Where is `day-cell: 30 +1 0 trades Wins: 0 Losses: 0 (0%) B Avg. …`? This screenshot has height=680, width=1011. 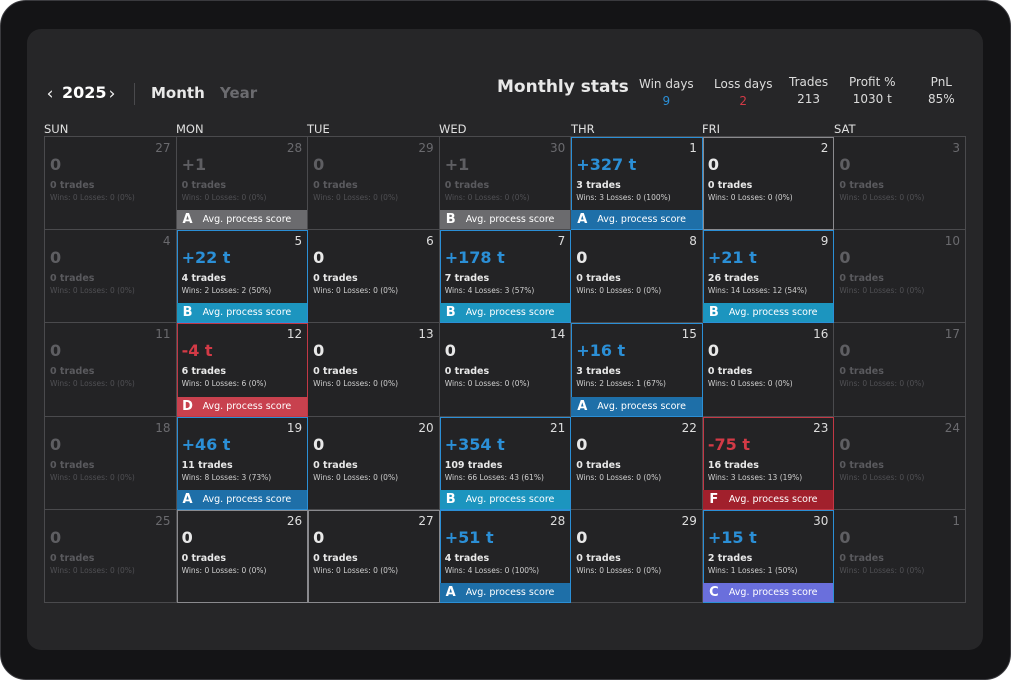 day-cell: 30 +1 0 trades Wins: 0 Losses: 0 (0%) B Avg. … is located at coordinates (505, 184).